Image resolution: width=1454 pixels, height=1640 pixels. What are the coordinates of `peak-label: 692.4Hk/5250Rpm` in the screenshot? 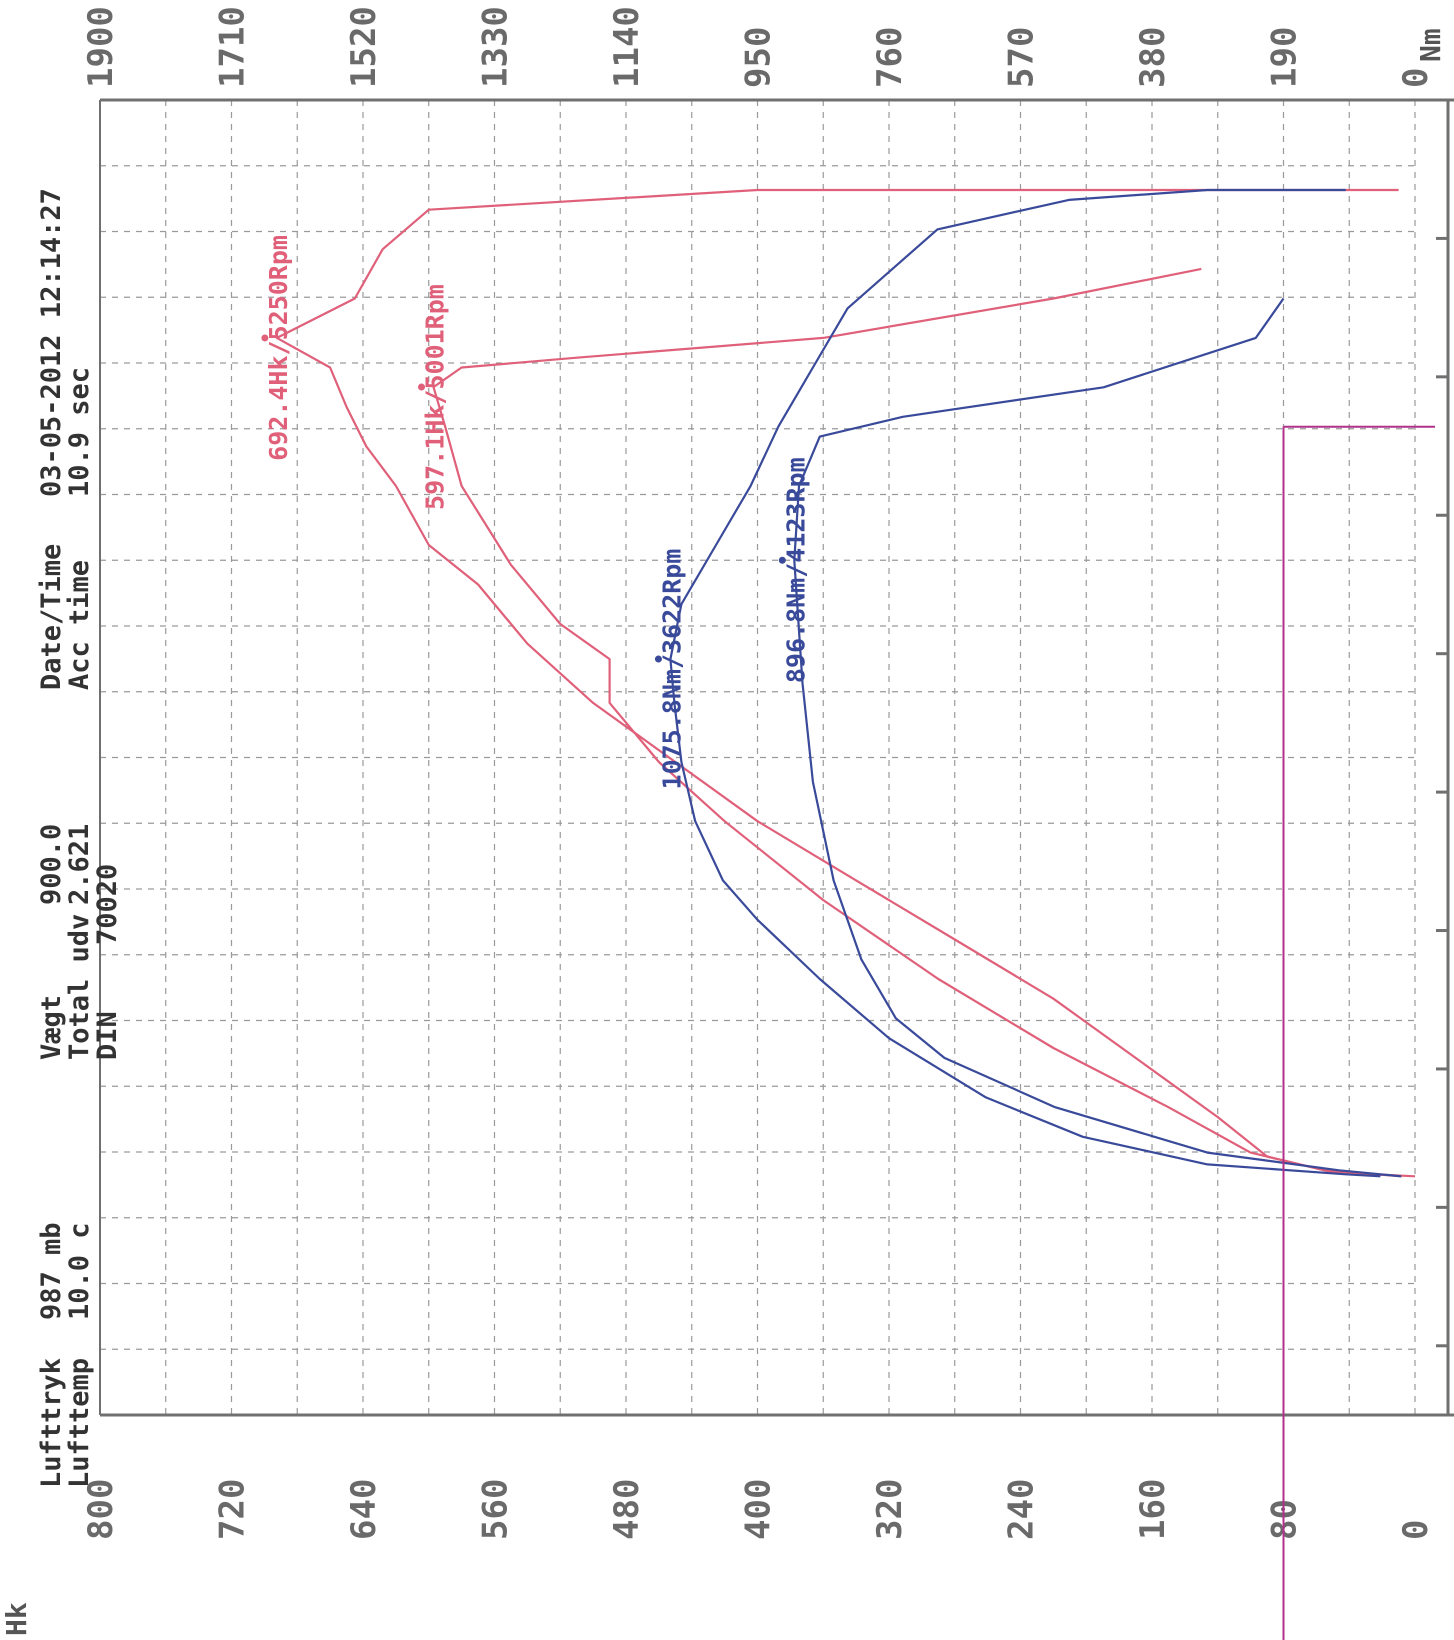 It's located at (278, 348).